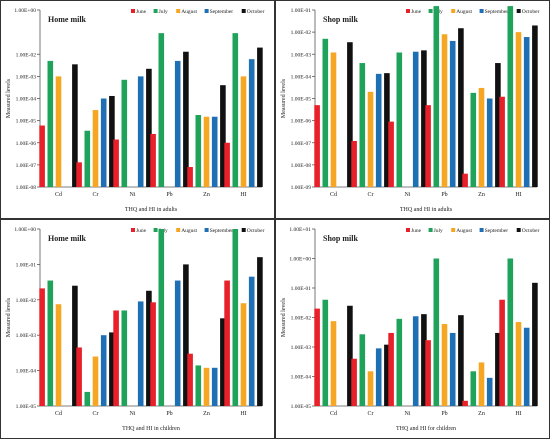 This screenshot has width=550, height=439. I want to click on x-tick-label: Ni, so click(133, 414).